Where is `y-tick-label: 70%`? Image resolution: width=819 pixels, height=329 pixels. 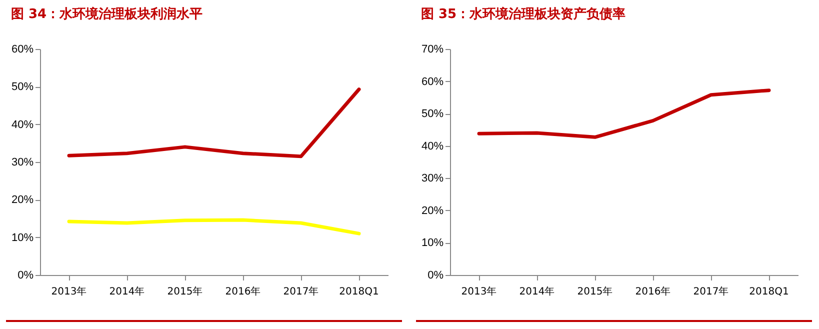 y-tick-label: 70% is located at coordinates (432, 50).